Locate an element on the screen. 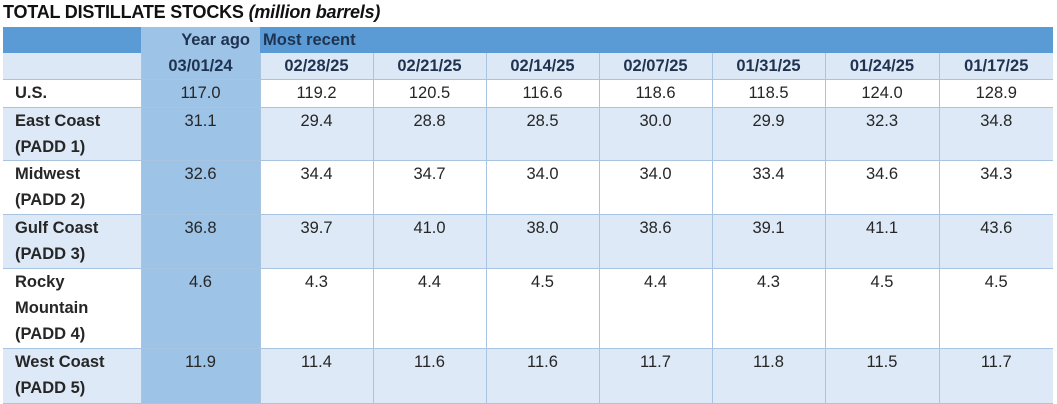 This screenshot has width=1057, height=404. value-cell: 34.7 is located at coordinates (429, 187).